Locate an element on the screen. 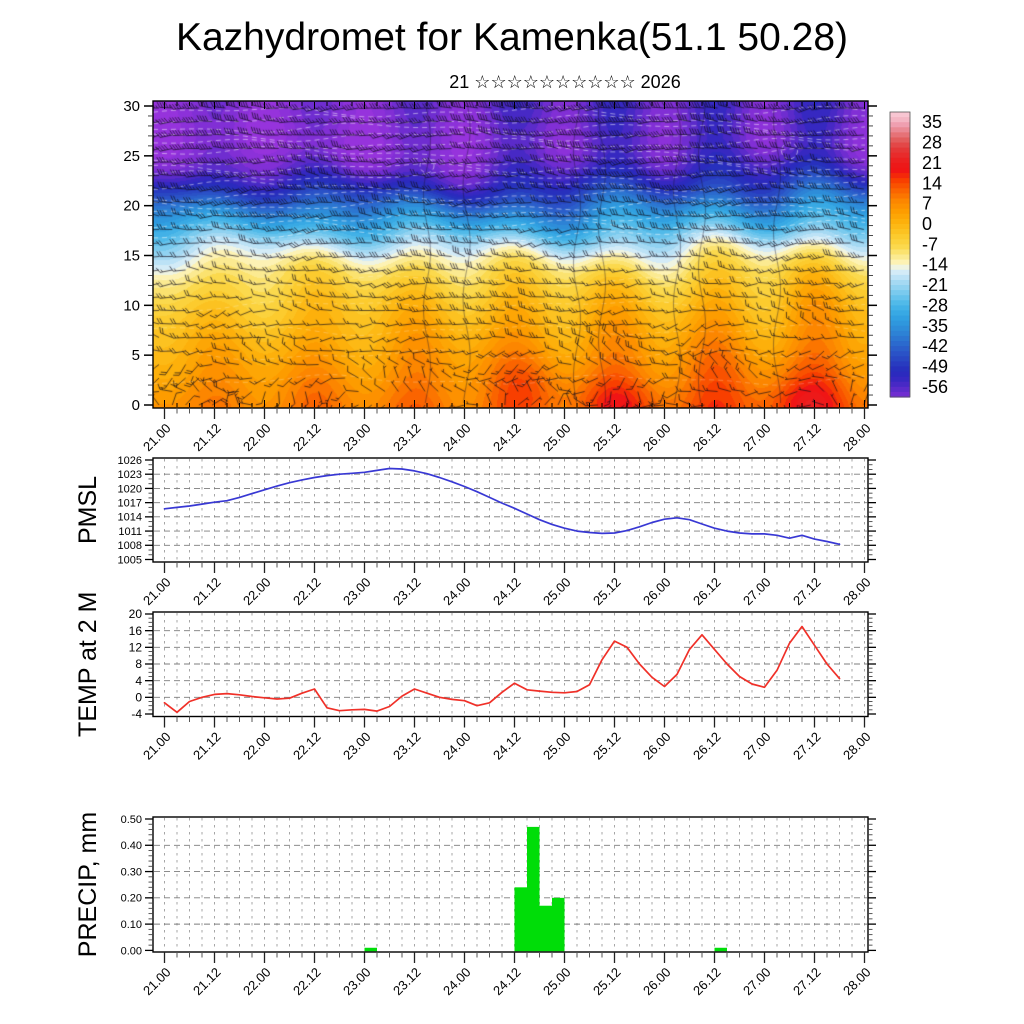  x-tick-label: 22.00 is located at coordinates (257, 438).